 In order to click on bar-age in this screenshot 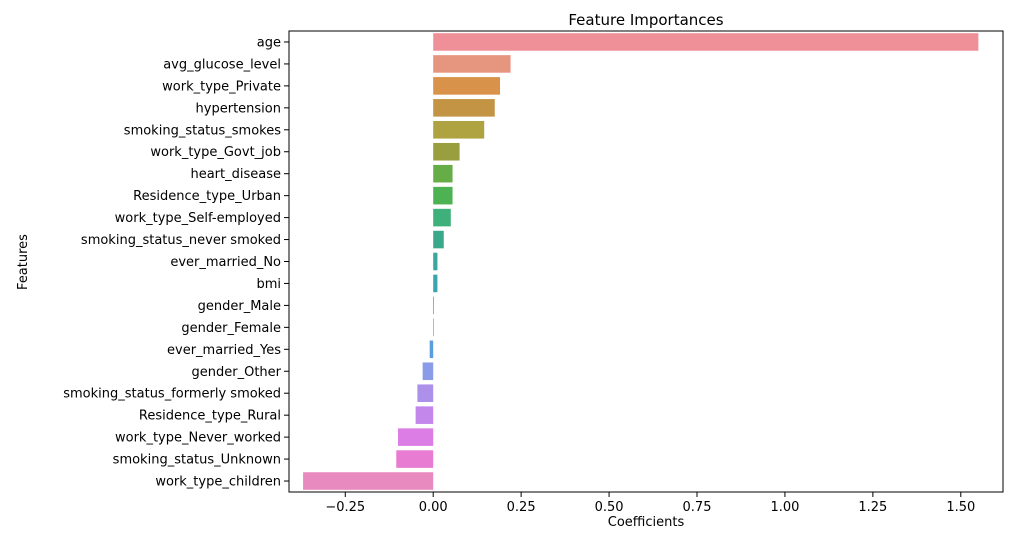, I will do `click(706, 42)`.